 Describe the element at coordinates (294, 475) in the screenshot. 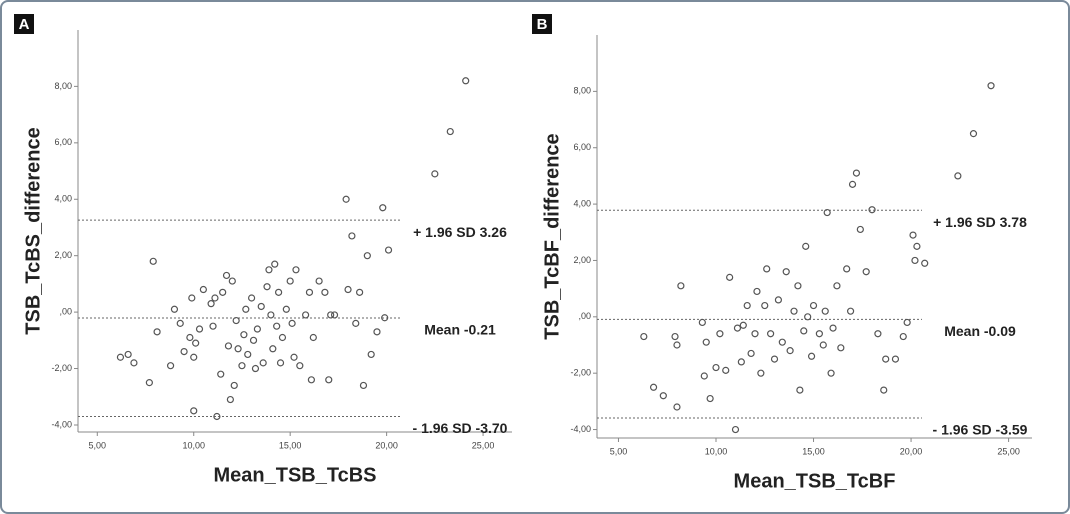

I see `x-axis-title: Mean_TSB_TcBS` at that location.